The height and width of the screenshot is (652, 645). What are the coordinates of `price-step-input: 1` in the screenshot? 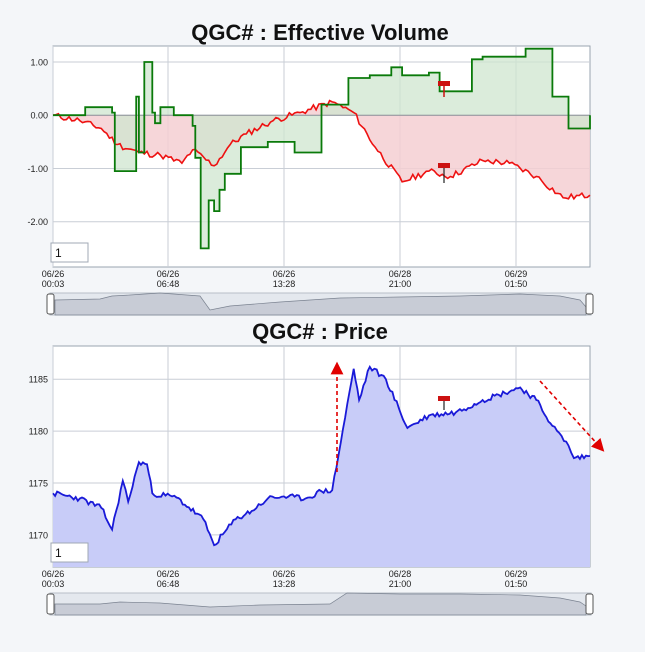 It's located at (69, 552).